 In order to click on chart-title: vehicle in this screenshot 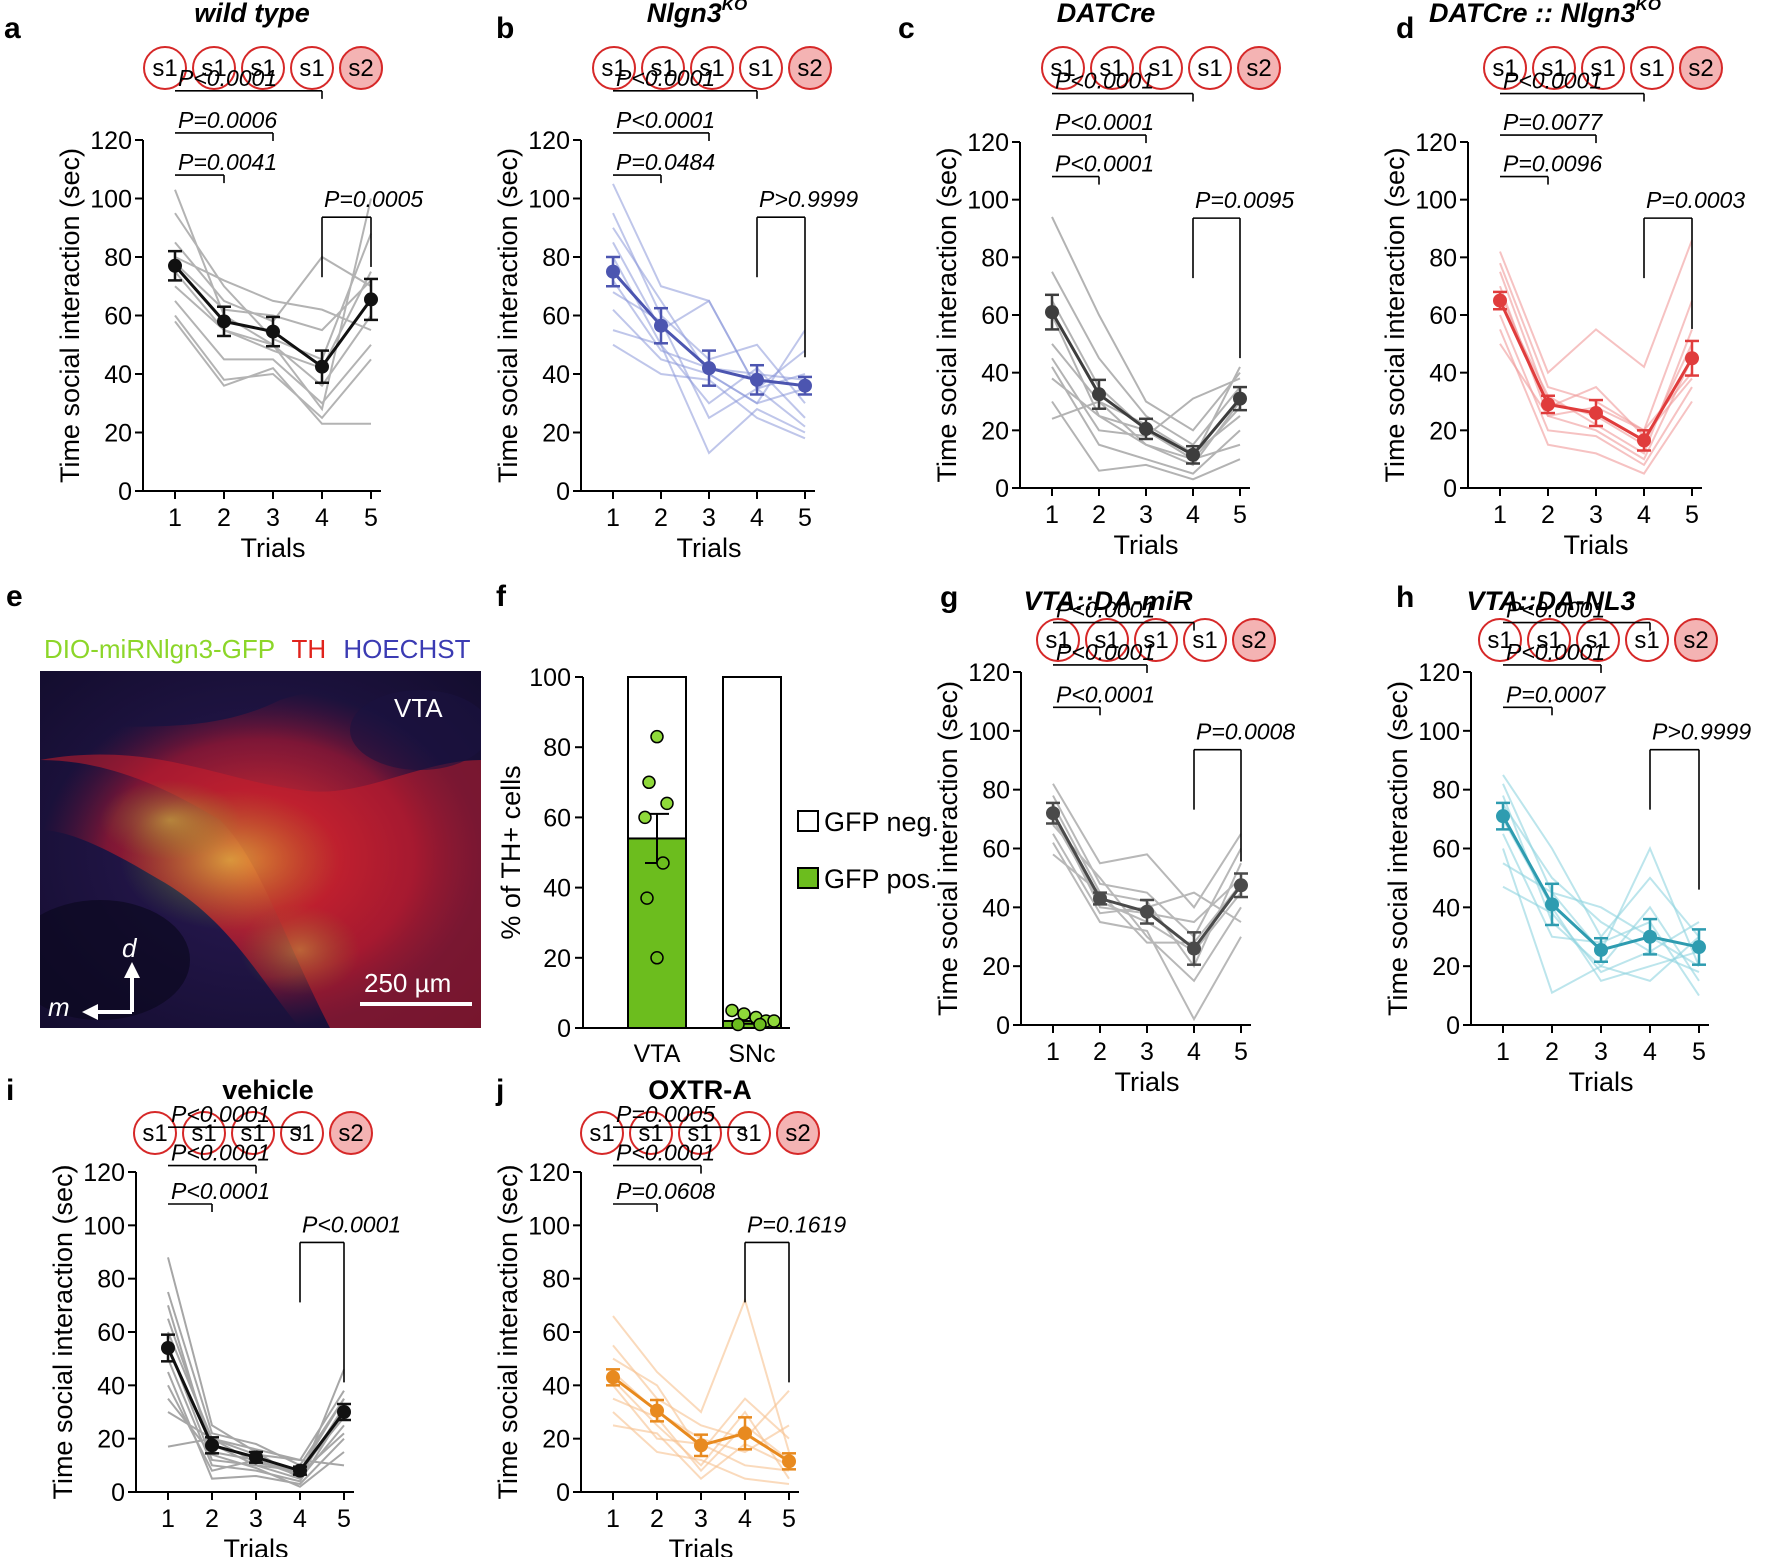, I will do `click(268, 1090)`.